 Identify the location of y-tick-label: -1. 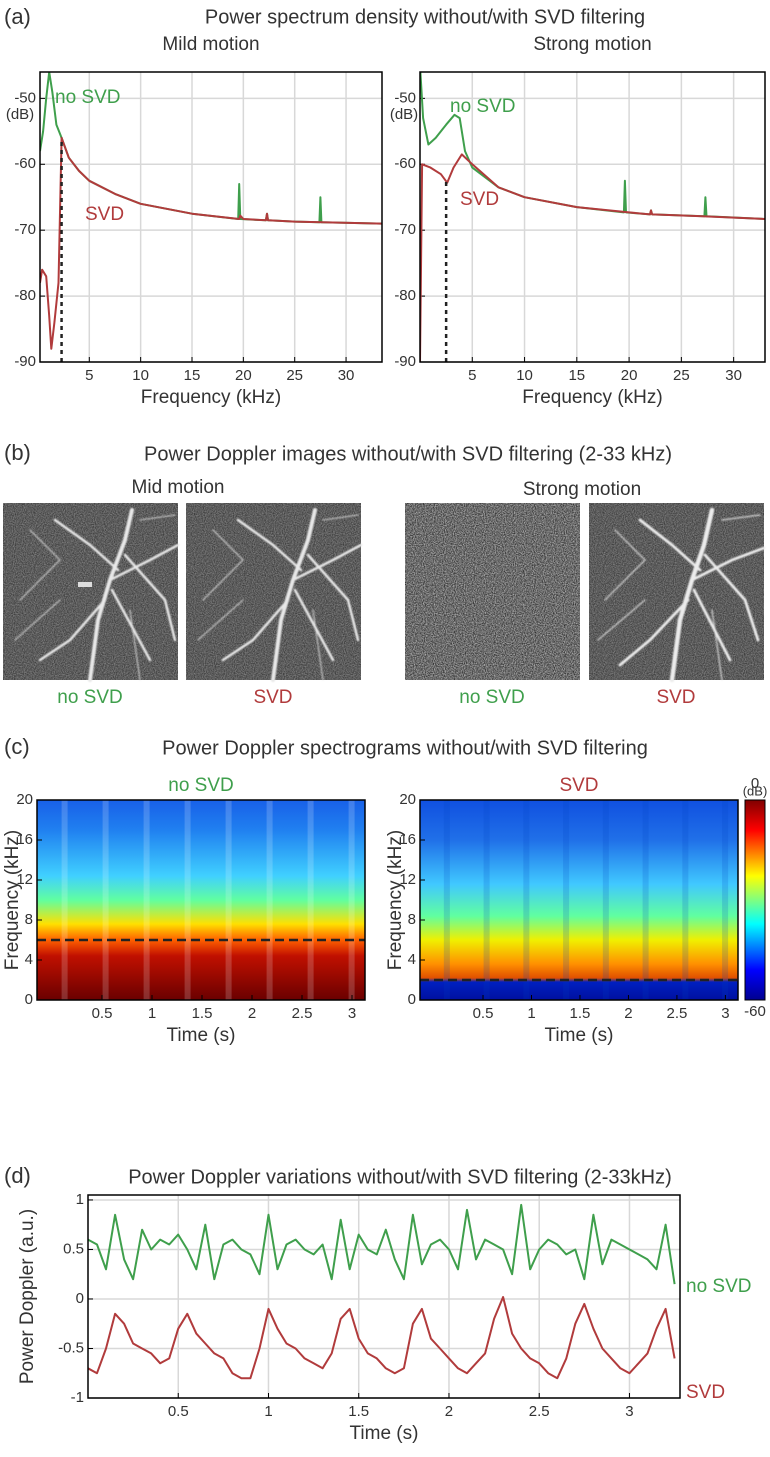
(77, 1397).